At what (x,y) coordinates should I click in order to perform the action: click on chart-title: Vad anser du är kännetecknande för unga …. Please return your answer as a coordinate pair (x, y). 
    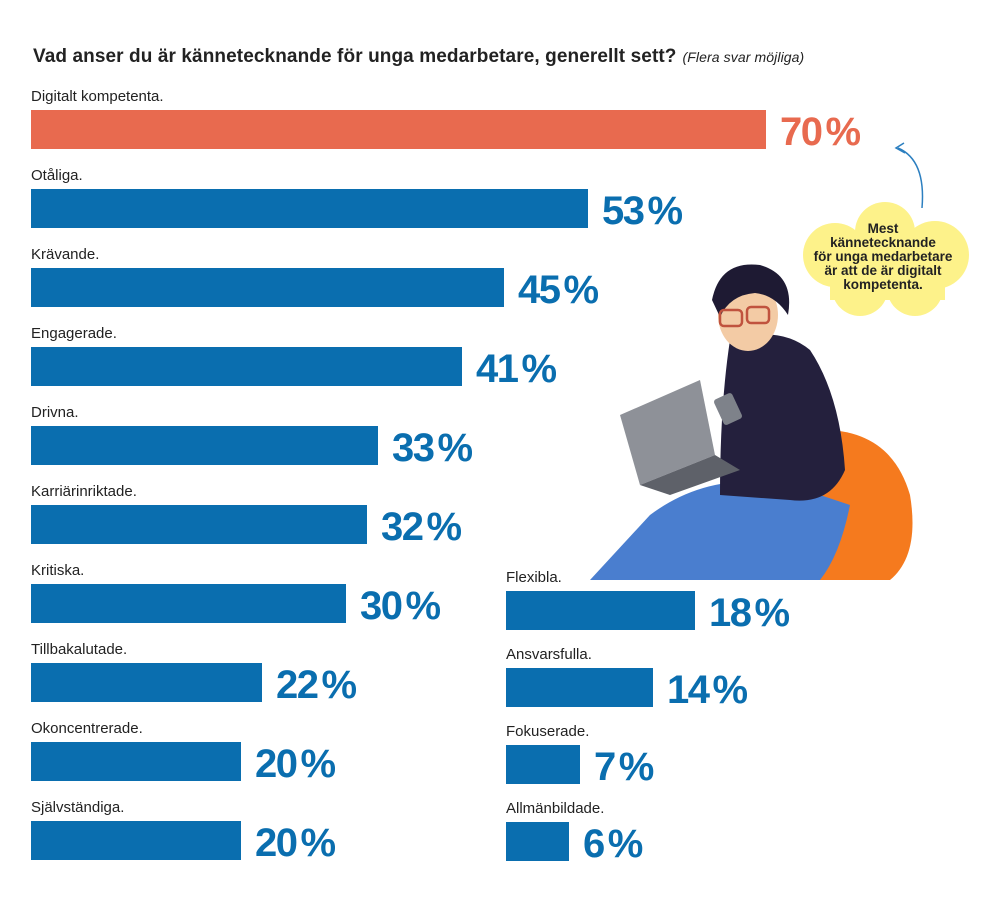
    Looking at the image, I should click on (418, 57).